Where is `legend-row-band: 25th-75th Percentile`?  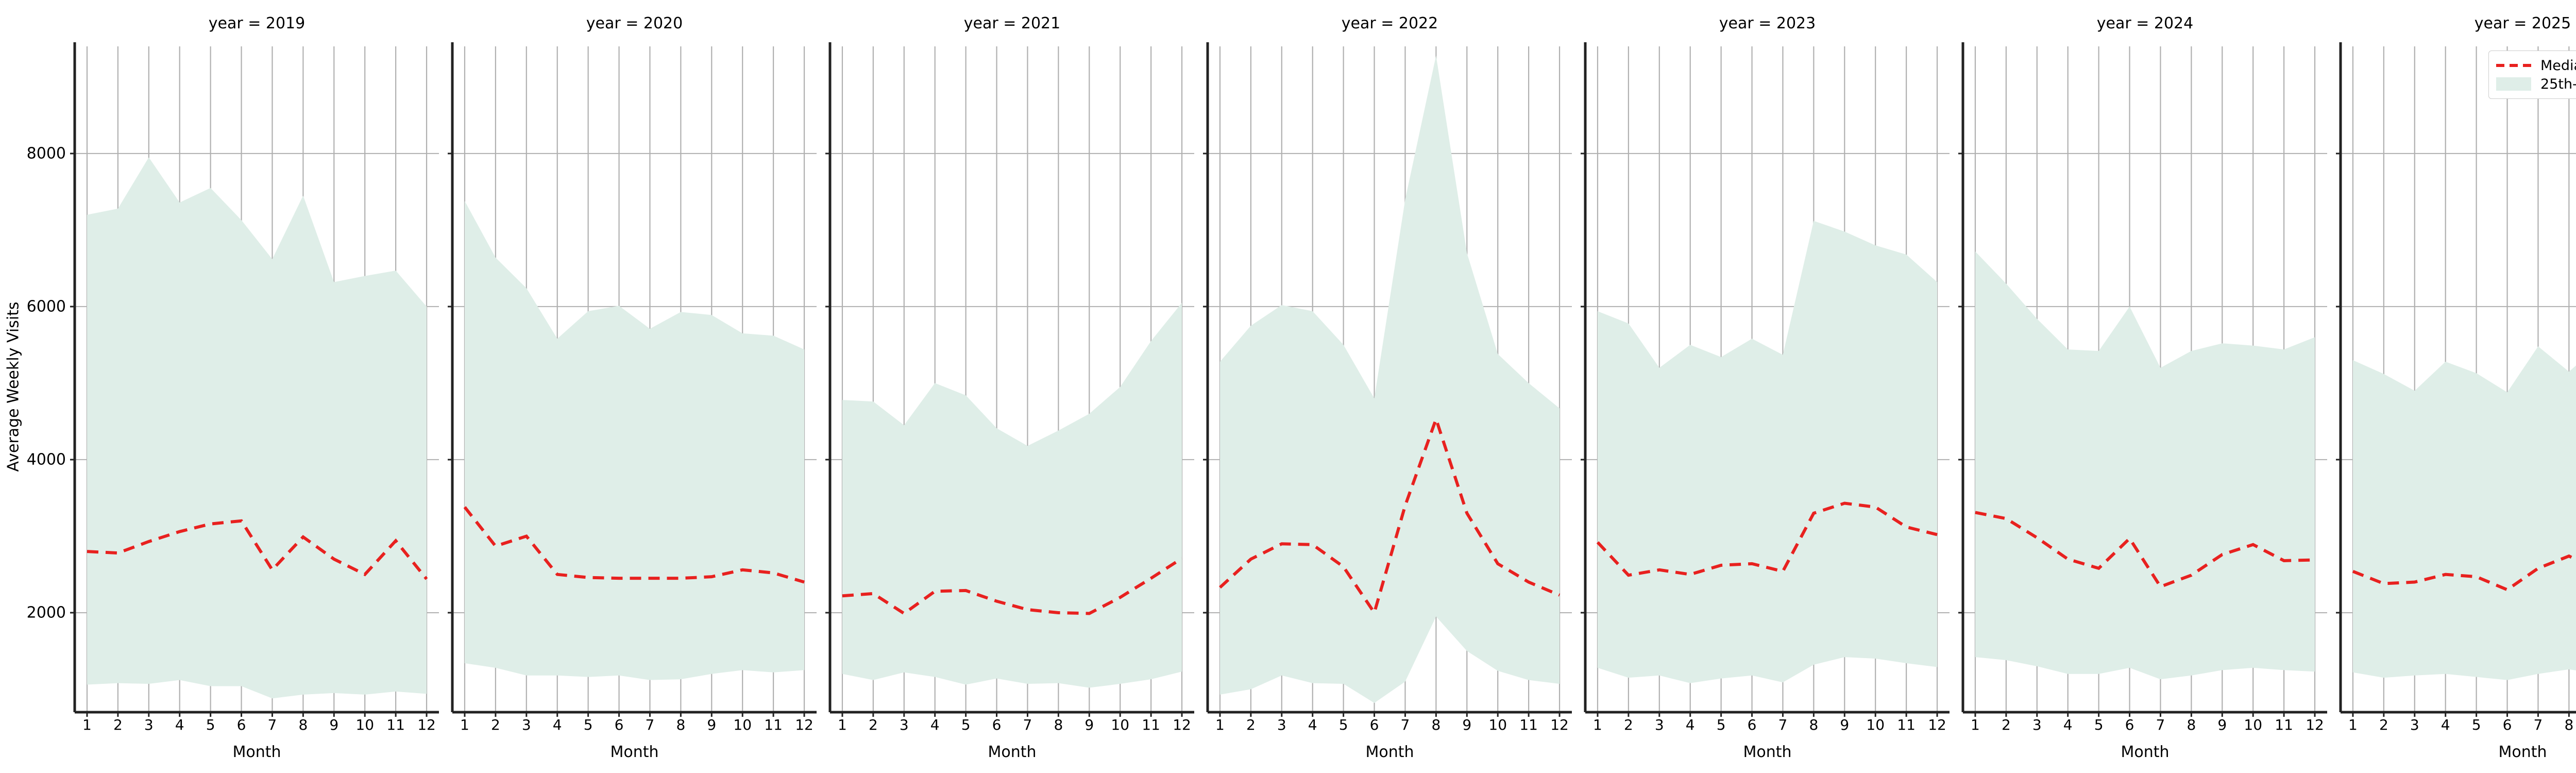
legend-row-band: 25th-75th Percentile is located at coordinates (2535, 84).